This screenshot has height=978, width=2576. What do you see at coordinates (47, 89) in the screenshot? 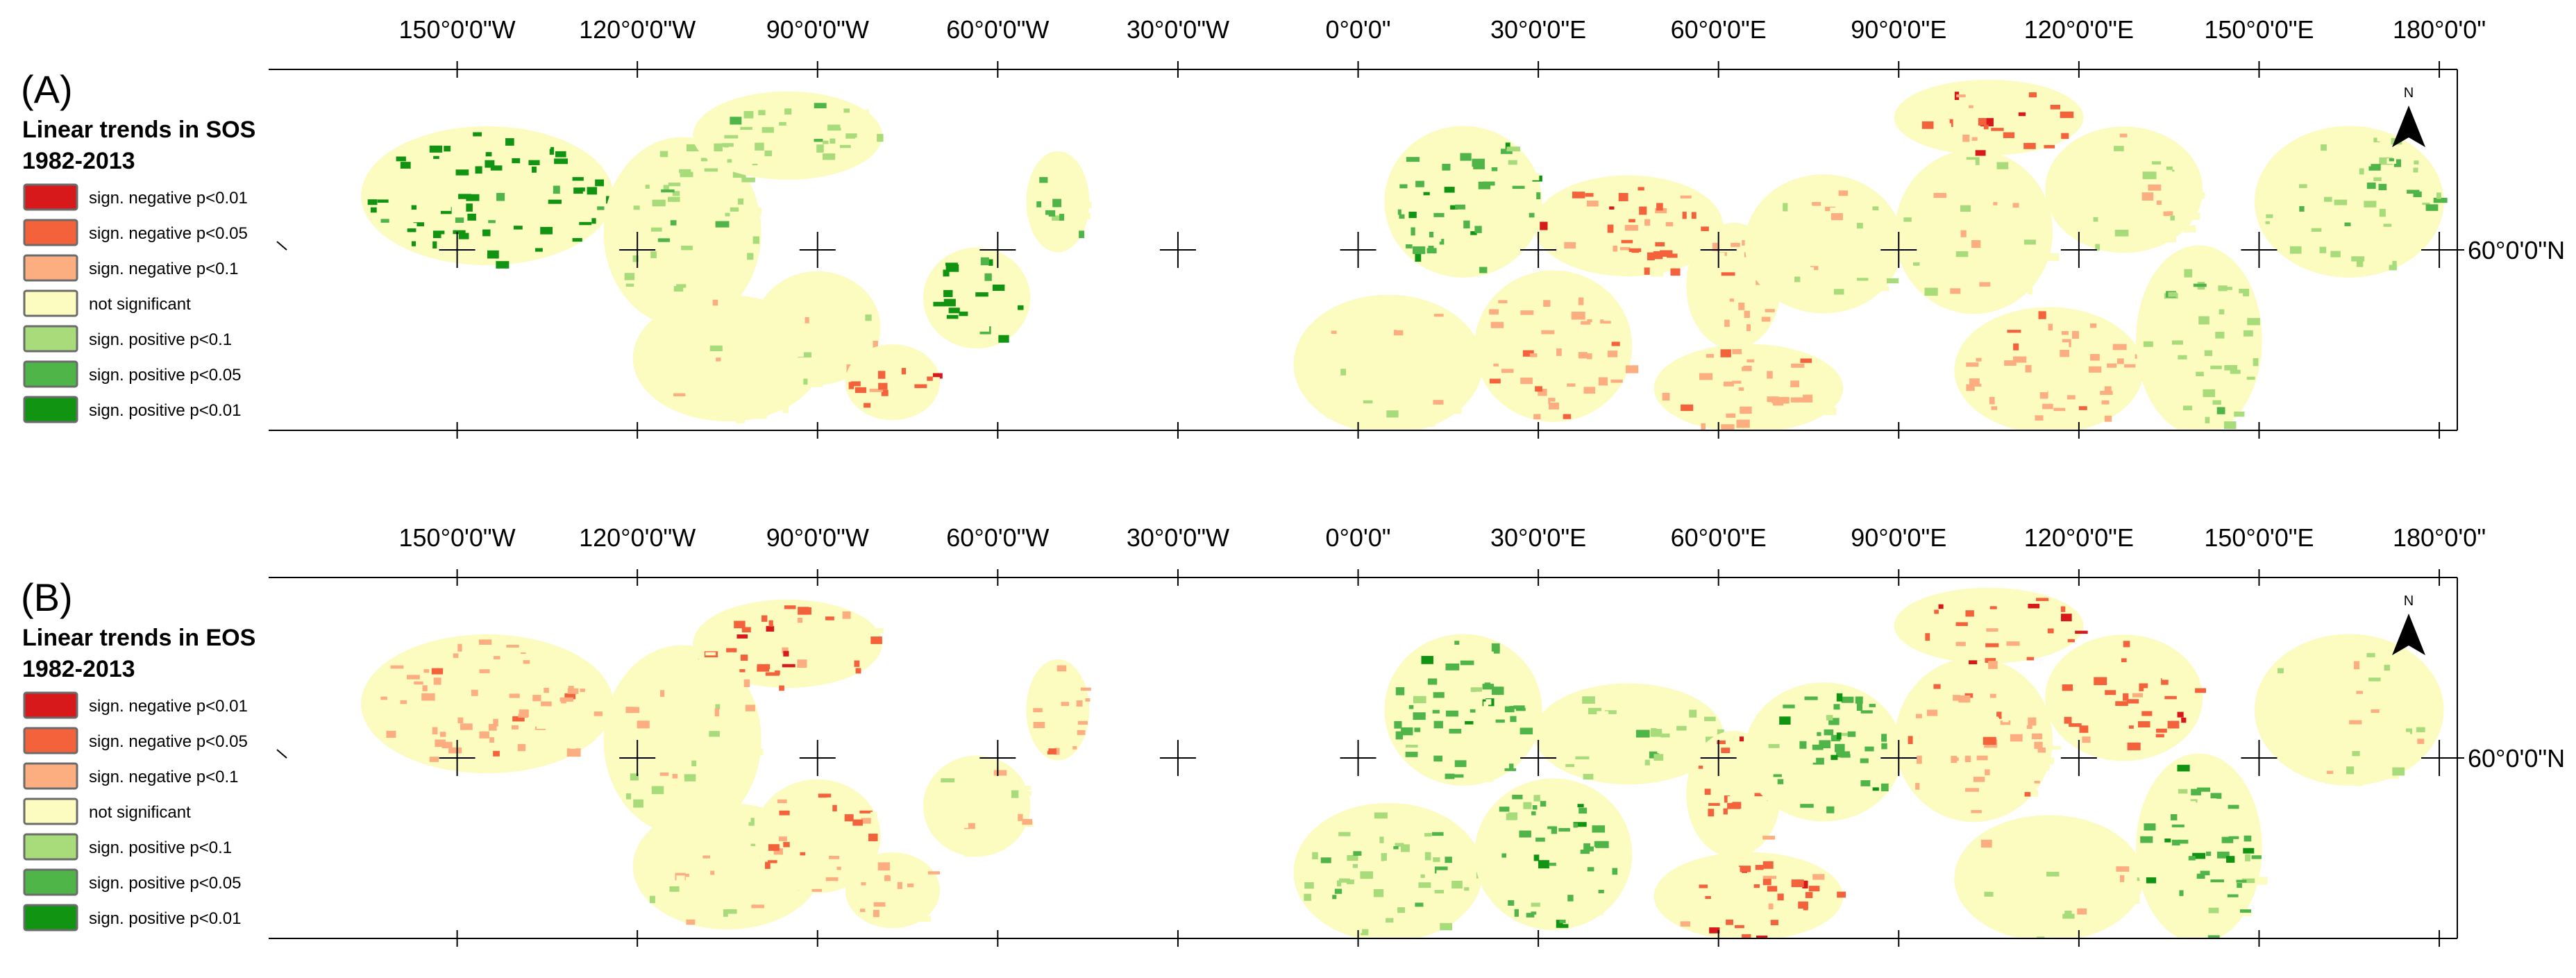
I see `panel-letter: (A)` at bounding box center [47, 89].